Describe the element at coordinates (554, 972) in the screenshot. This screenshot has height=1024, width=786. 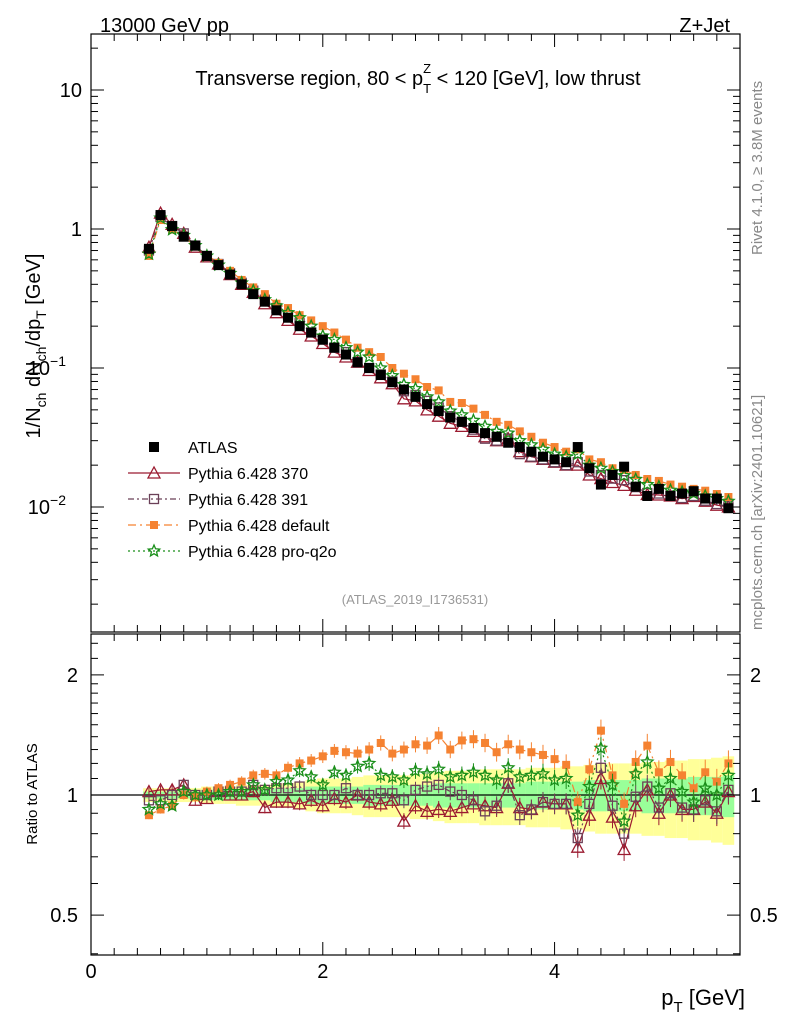
I see `ratio-xtick-label: 4` at that location.